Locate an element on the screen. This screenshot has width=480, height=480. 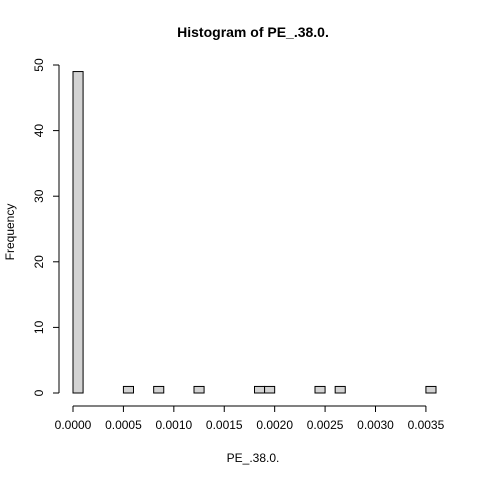
y-tick-label-1: 10 is located at coordinates (39, 327).